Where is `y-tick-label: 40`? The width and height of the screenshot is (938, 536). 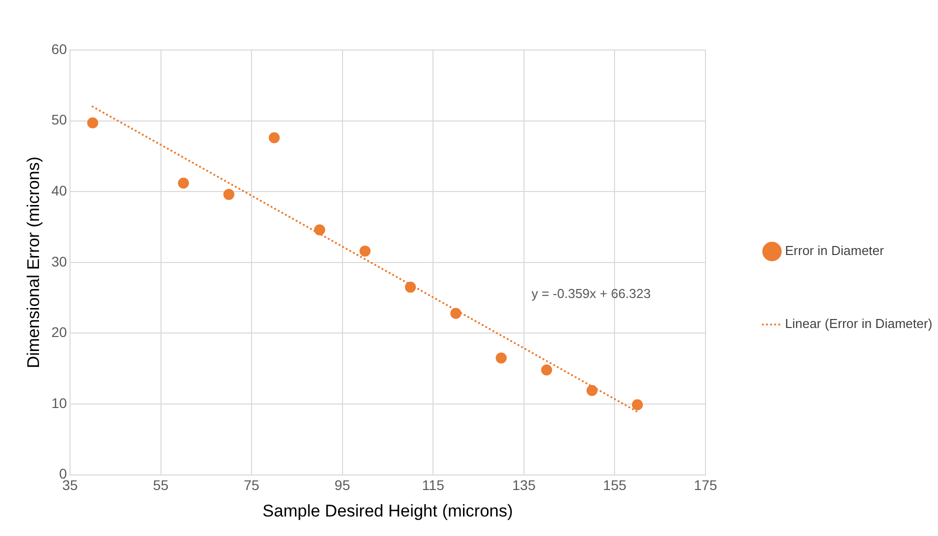 y-tick-label: 40 is located at coordinates (59, 190).